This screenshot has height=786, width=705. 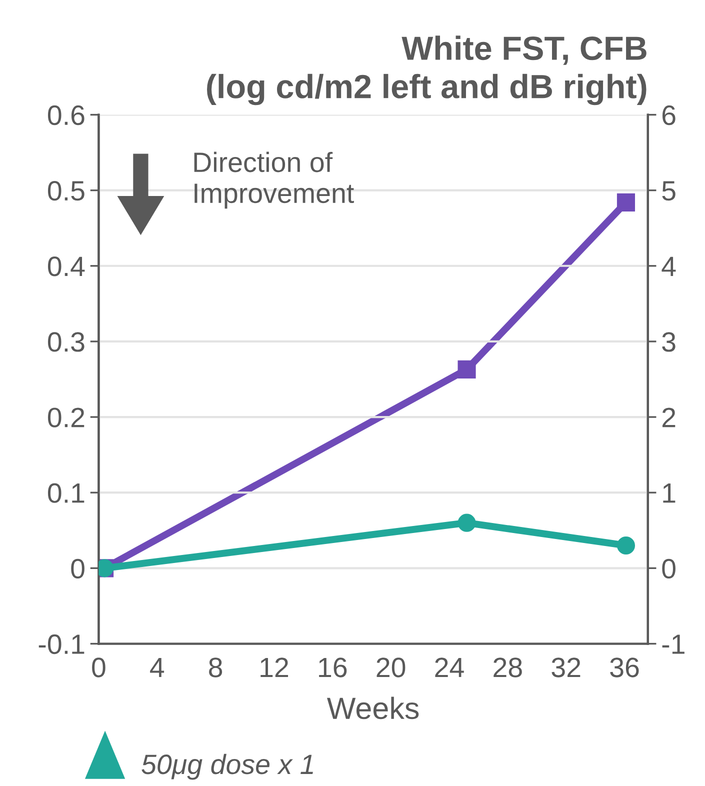 What do you see at coordinates (508, 668) in the screenshot?
I see `x-tick-label: 28` at bounding box center [508, 668].